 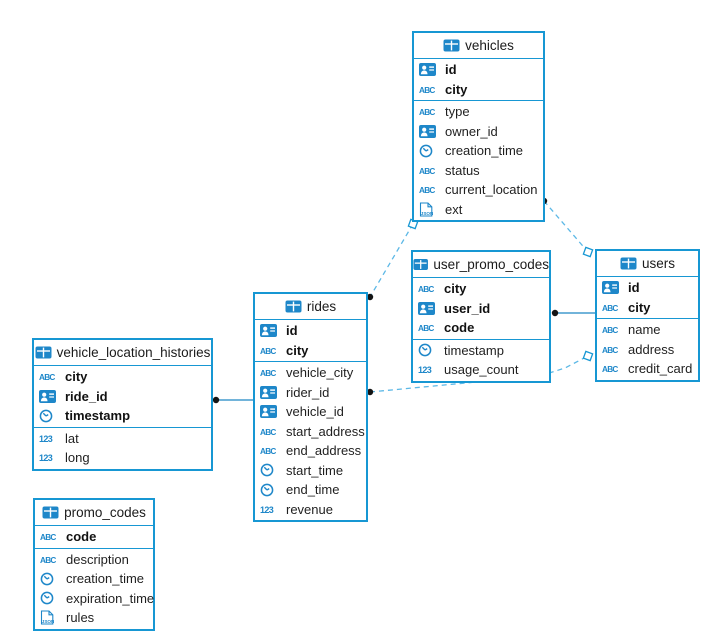 What do you see at coordinates (478, 112) in the screenshot?
I see `field-row-type: ABC type` at bounding box center [478, 112].